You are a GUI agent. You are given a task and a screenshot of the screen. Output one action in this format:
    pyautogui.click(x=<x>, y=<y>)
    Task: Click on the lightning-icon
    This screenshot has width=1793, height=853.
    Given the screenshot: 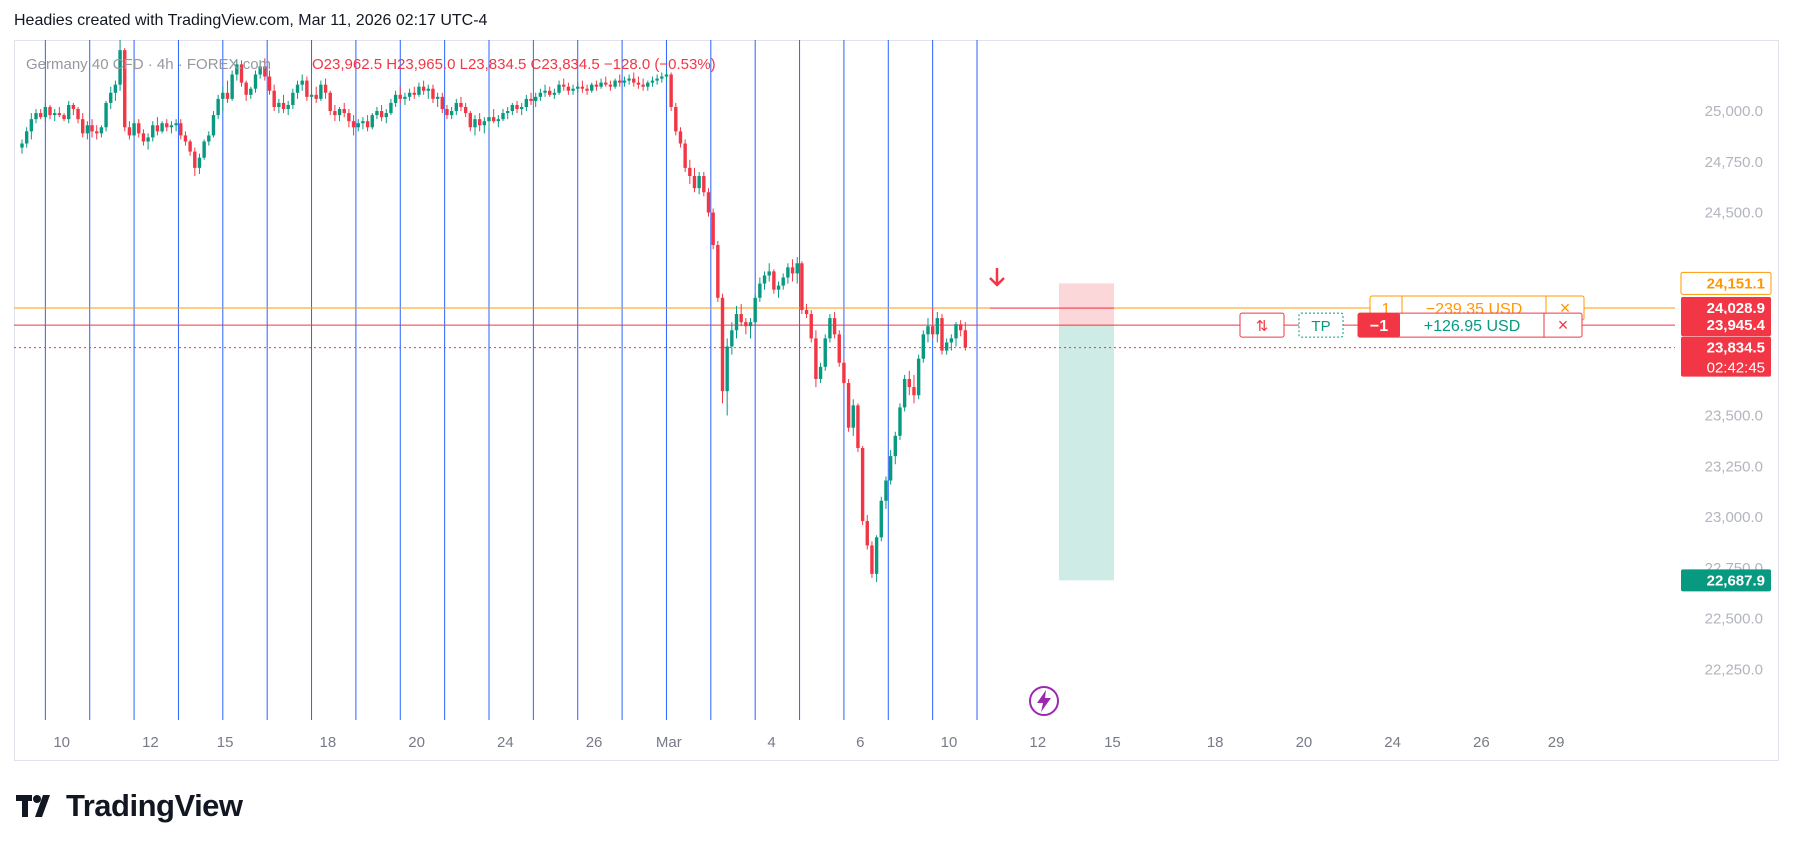 What is the action you would take?
    pyautogui.click(x=1044, y=701)
    